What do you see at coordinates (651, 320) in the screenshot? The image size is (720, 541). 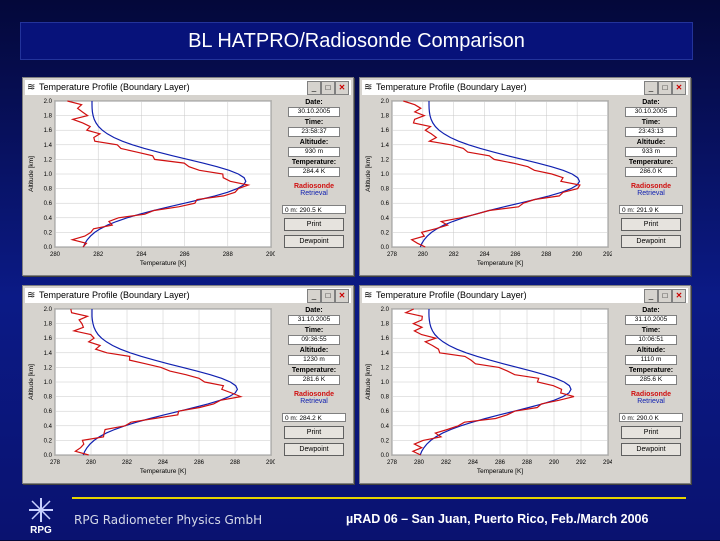 I see `date-value: 31.10.2005` at bounding box center [651, 320].